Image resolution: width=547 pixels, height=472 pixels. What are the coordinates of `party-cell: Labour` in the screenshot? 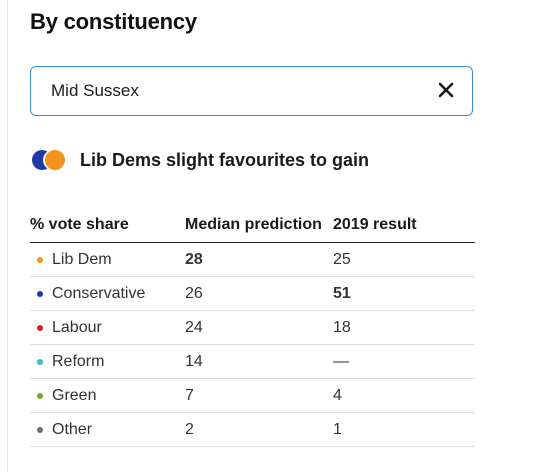 It's located at (107, 327).